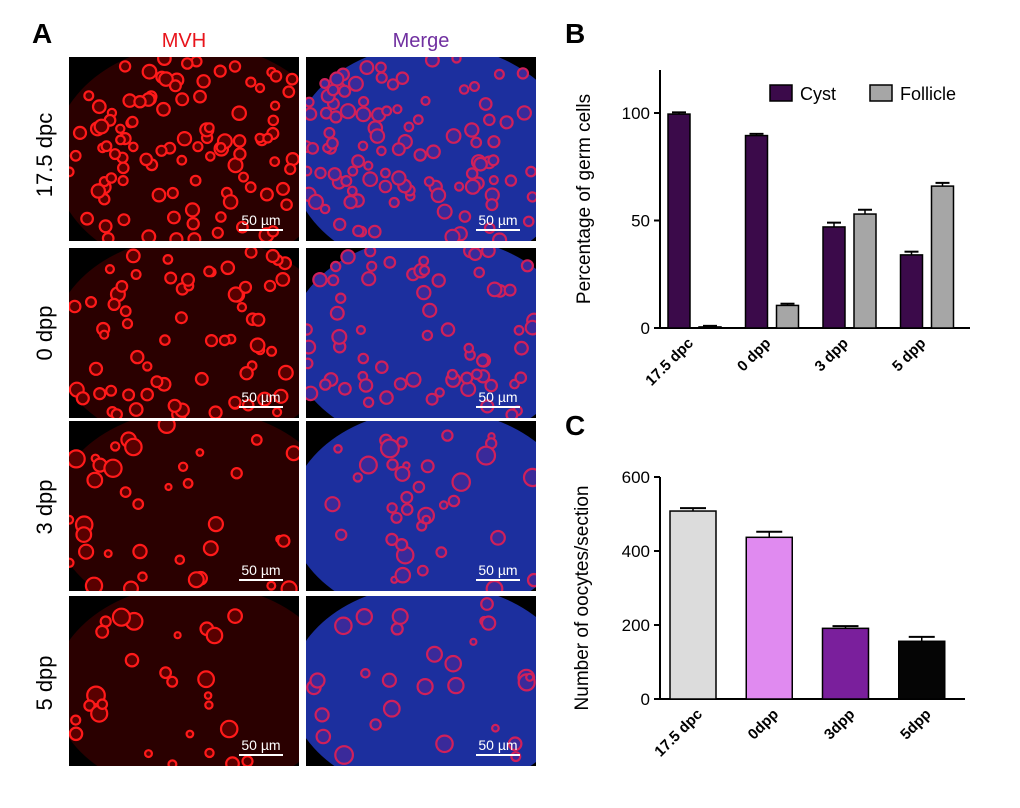 Image resolution: width=1020 pixels, height=808 pixels. Describe the element at coordinates (42, 33) in the screenshot. I see `panel-a-letter: A` at that location.